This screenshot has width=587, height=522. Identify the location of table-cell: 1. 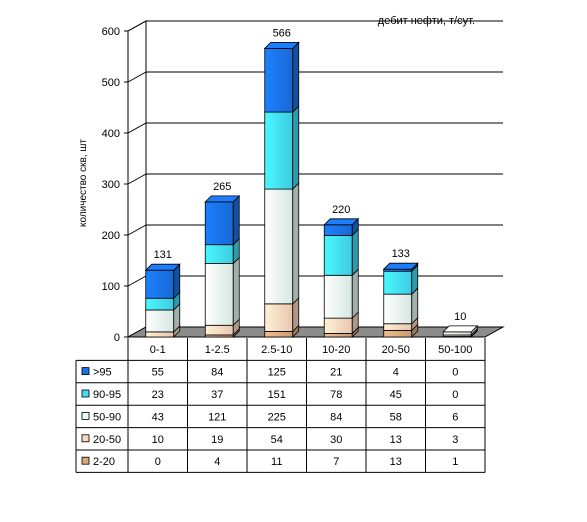
(455, 462).